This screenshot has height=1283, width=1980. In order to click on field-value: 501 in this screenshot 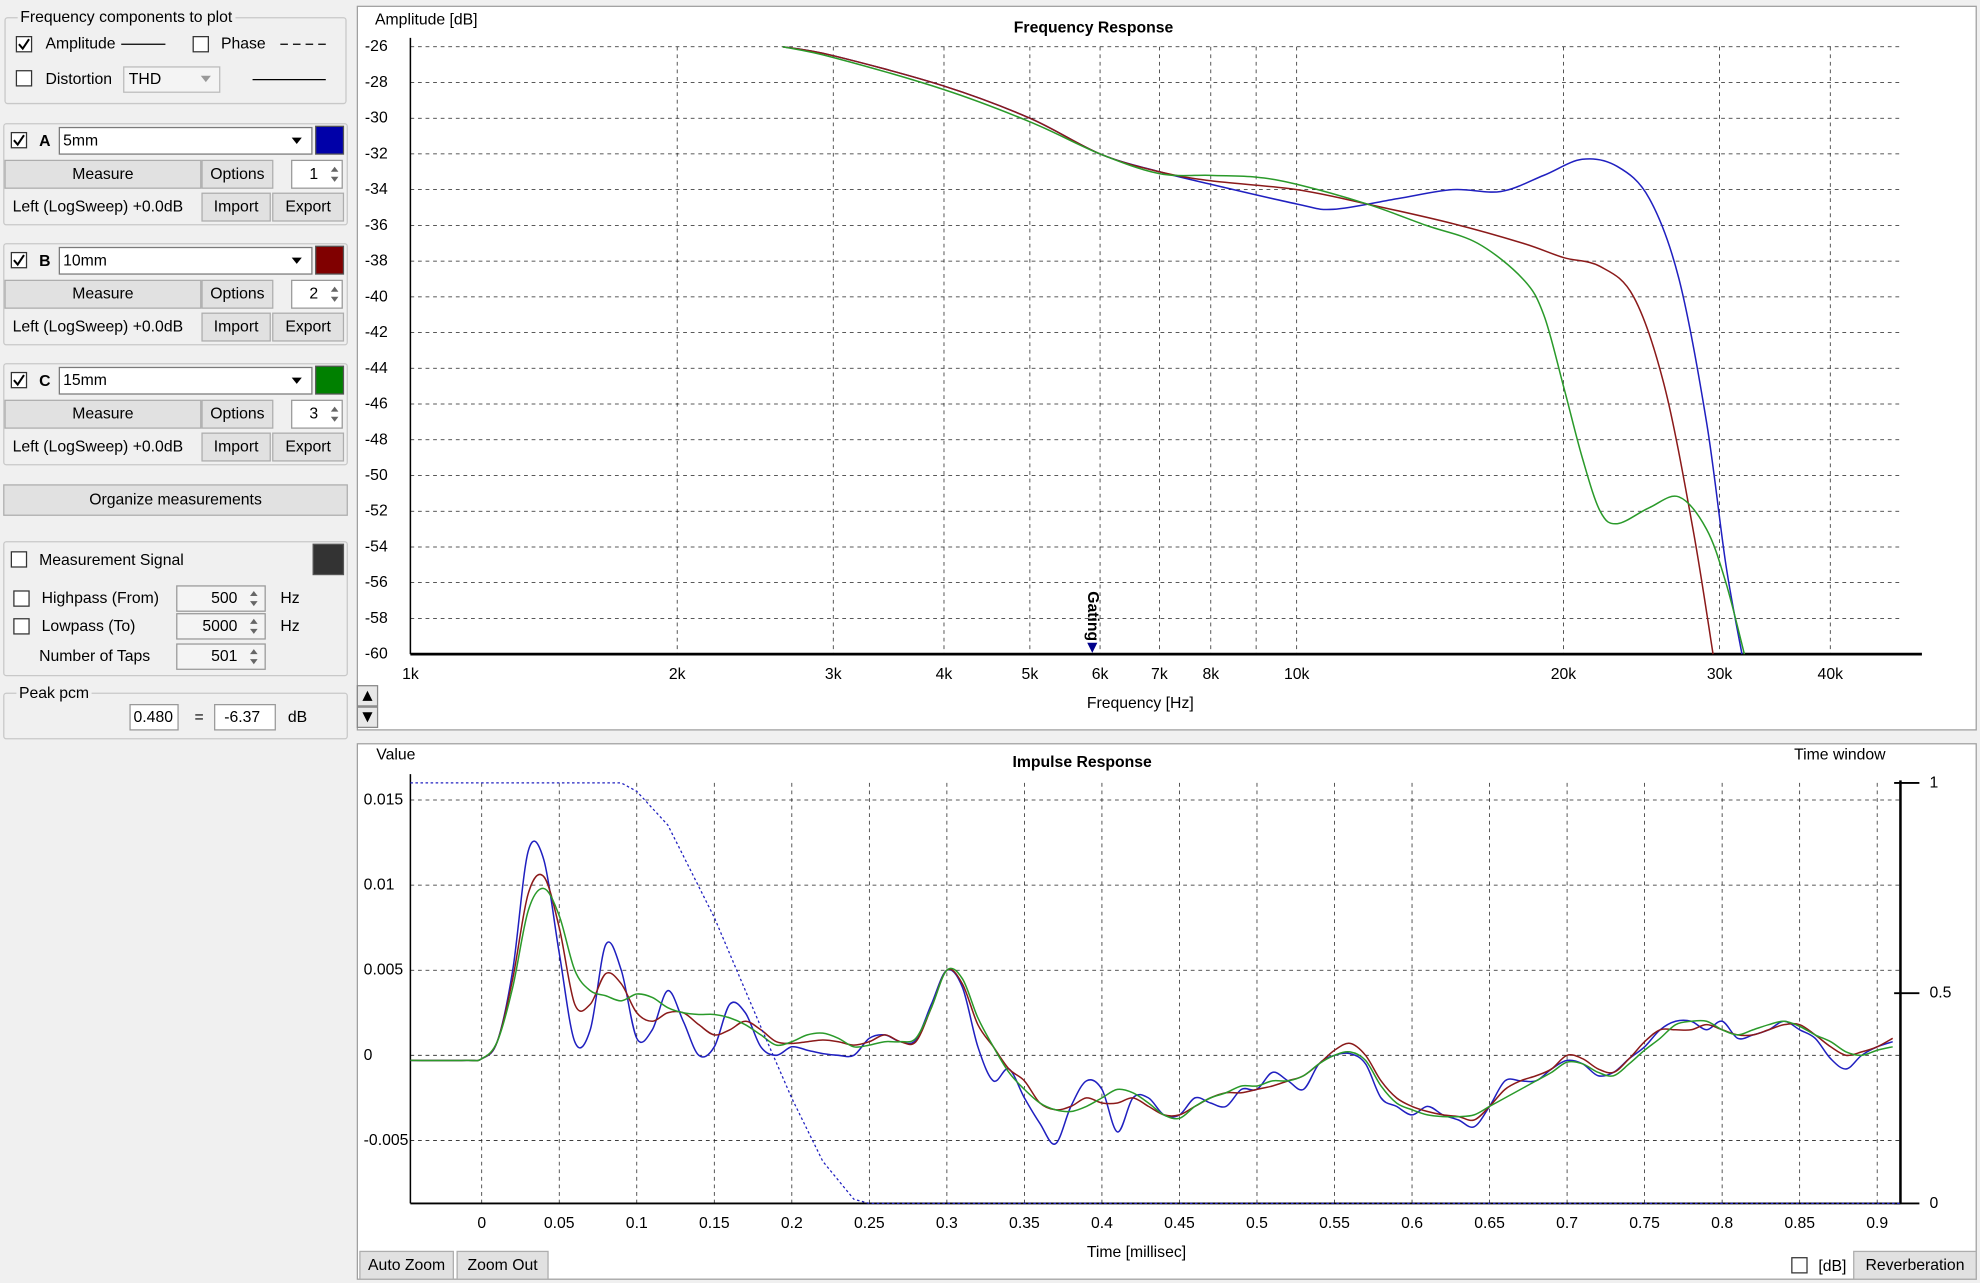, I will do `click(224, 656)`.